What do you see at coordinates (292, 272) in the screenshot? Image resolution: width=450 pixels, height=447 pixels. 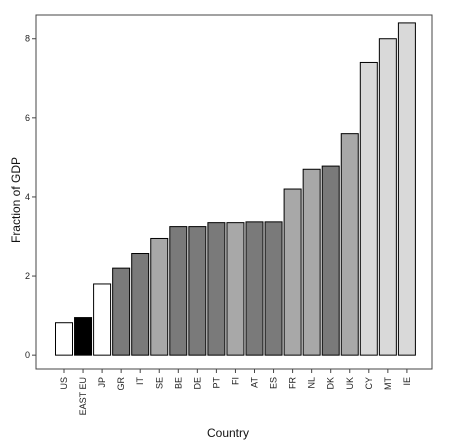 I see `bar-fr` at bounding box center [292, 272].